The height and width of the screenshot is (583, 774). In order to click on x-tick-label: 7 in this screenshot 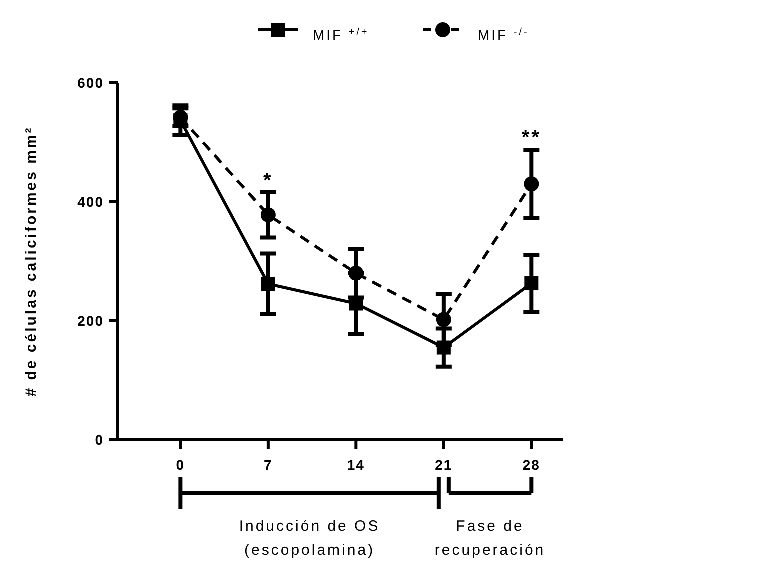, I will do `click(268, 465)`.